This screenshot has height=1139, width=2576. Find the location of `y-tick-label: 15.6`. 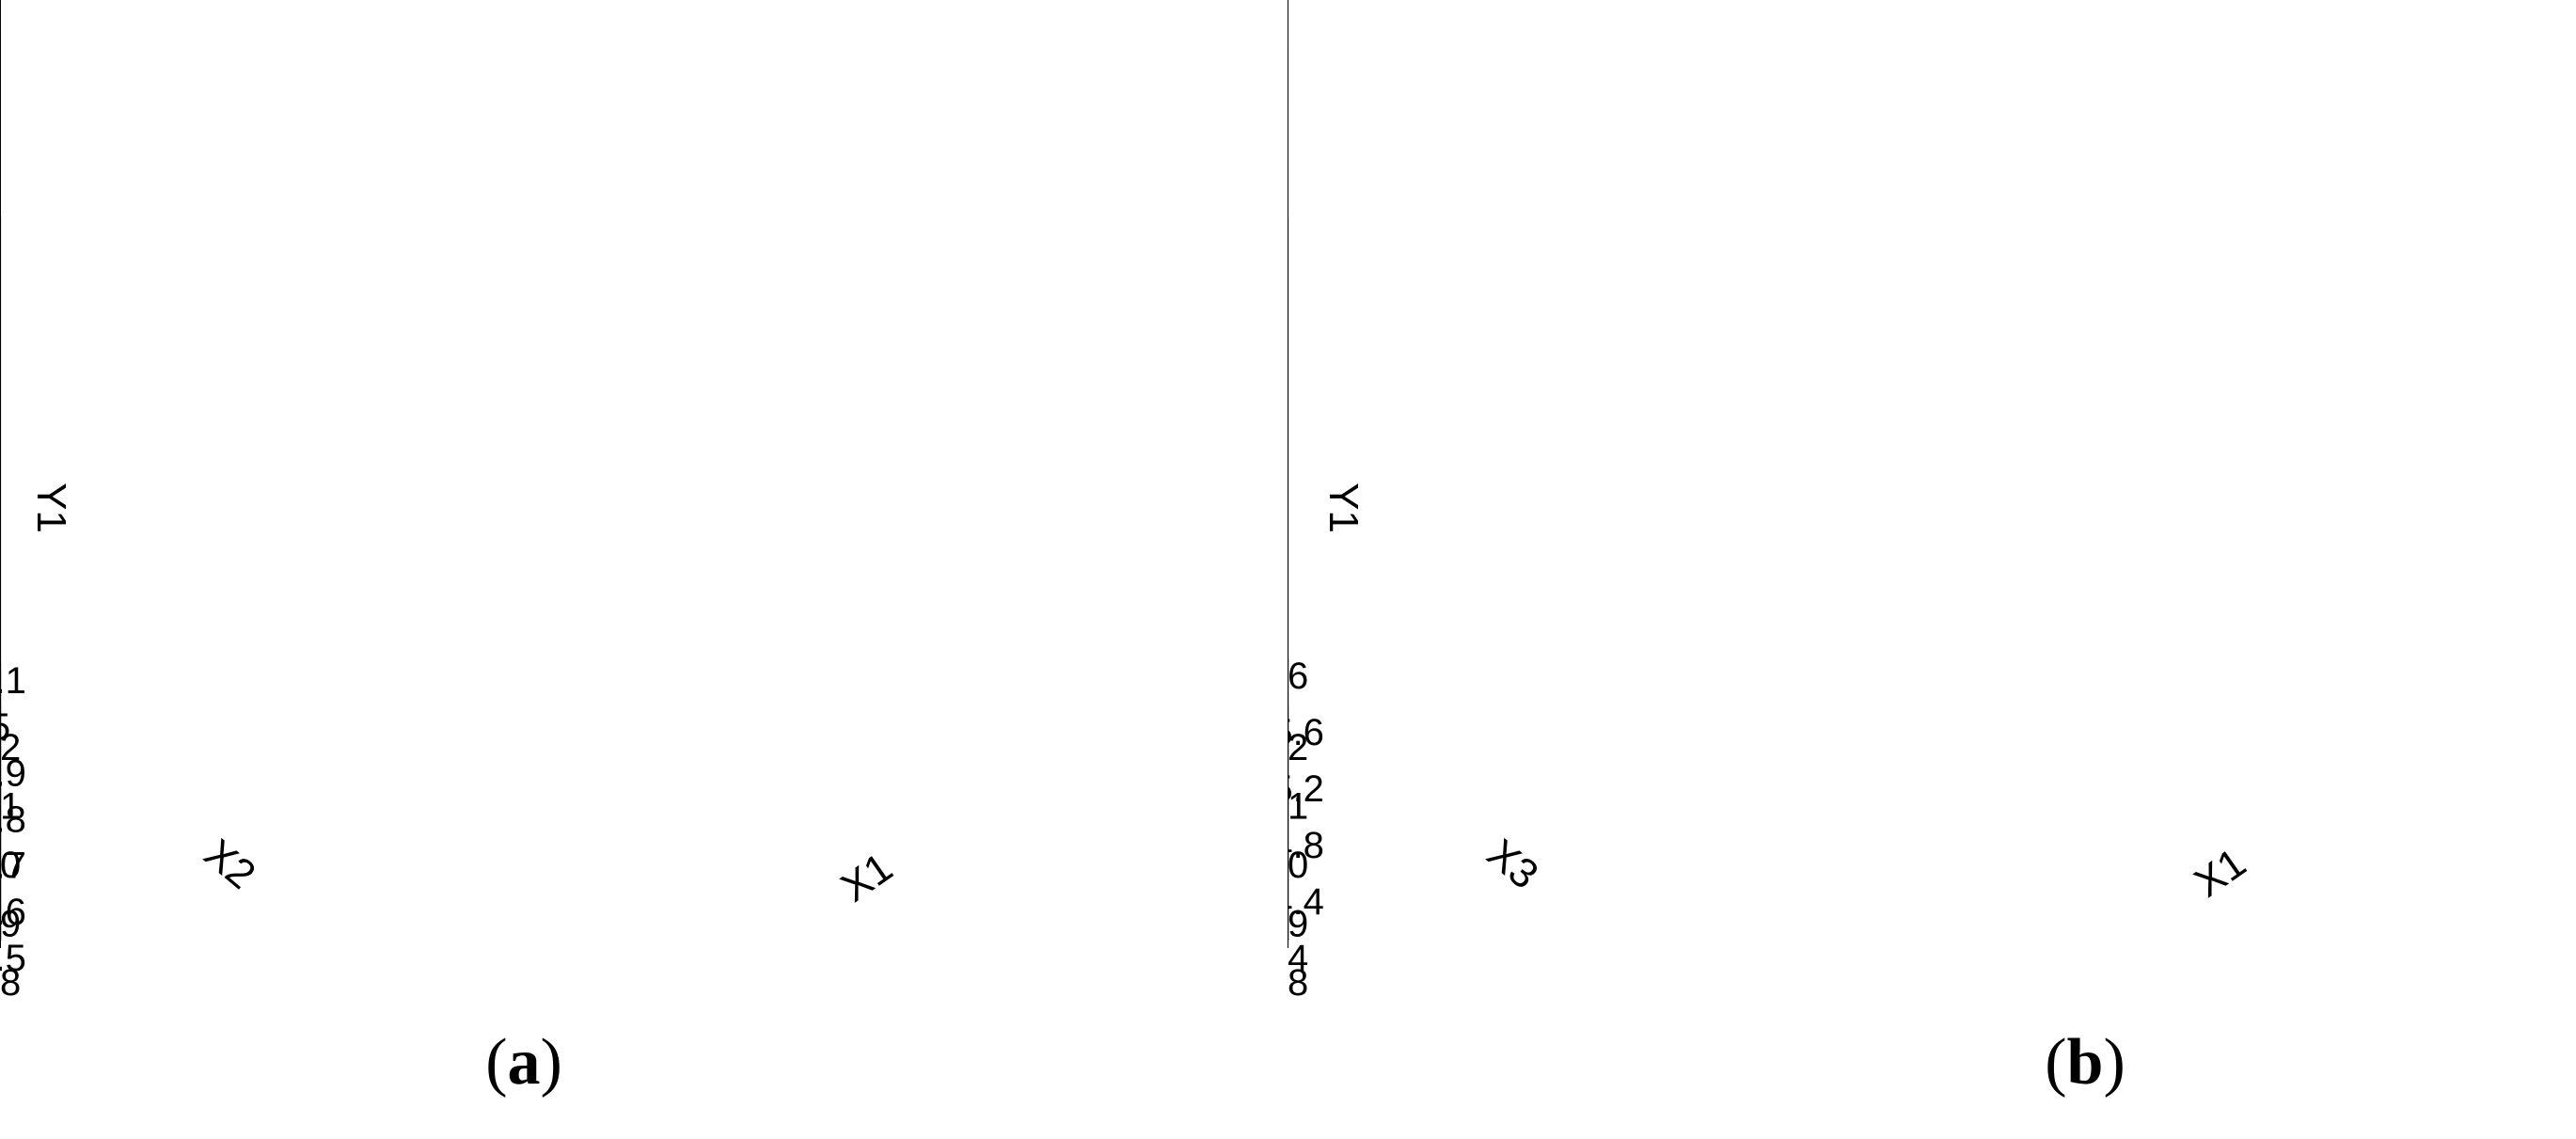

y-tick-label: 15.6 is located at coordinates (1306, 732).